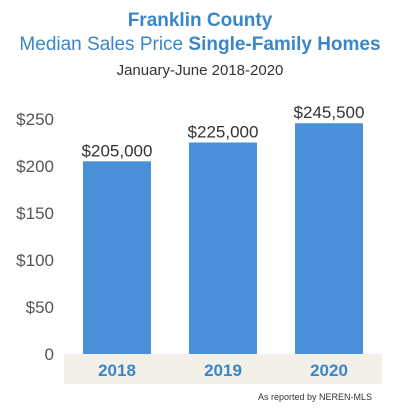 The height and width of the screenshot is (414, 400). I want to click on value-labels: $205,000 $225,000 $245,500, so click(223, 131).